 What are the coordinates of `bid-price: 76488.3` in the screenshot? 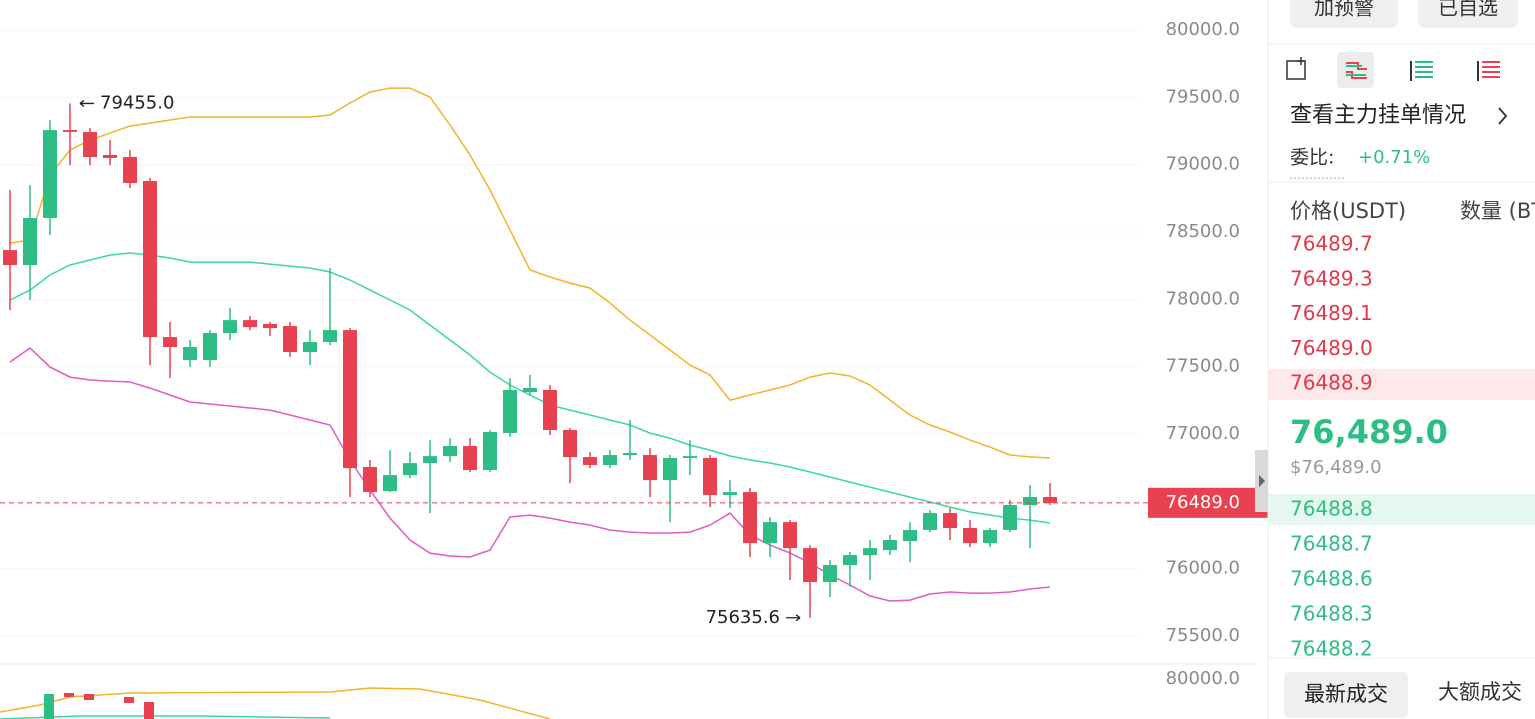 It's located at (1331, 614).